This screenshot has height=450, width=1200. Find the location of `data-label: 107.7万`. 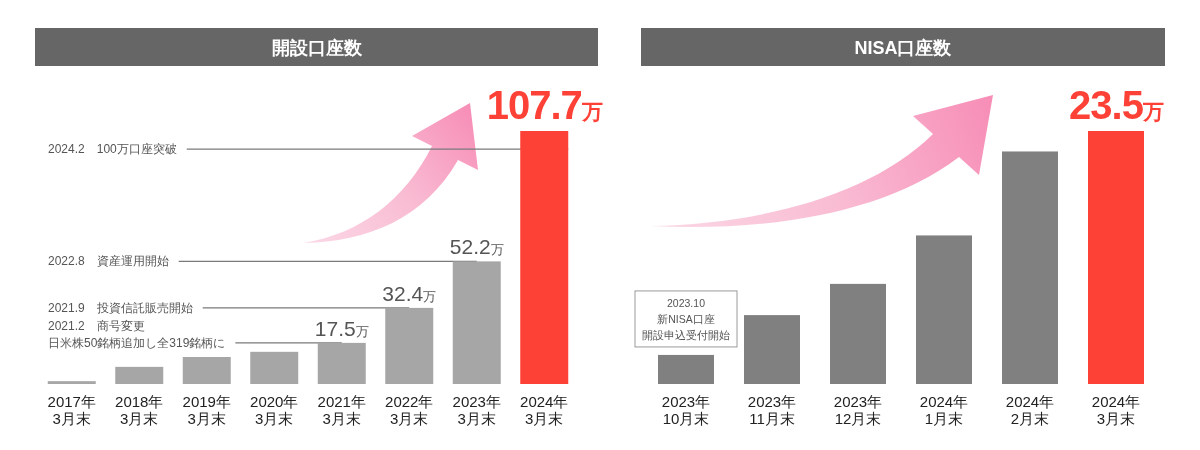

data-label: 107.7万 is located at coordinates (544, 105).